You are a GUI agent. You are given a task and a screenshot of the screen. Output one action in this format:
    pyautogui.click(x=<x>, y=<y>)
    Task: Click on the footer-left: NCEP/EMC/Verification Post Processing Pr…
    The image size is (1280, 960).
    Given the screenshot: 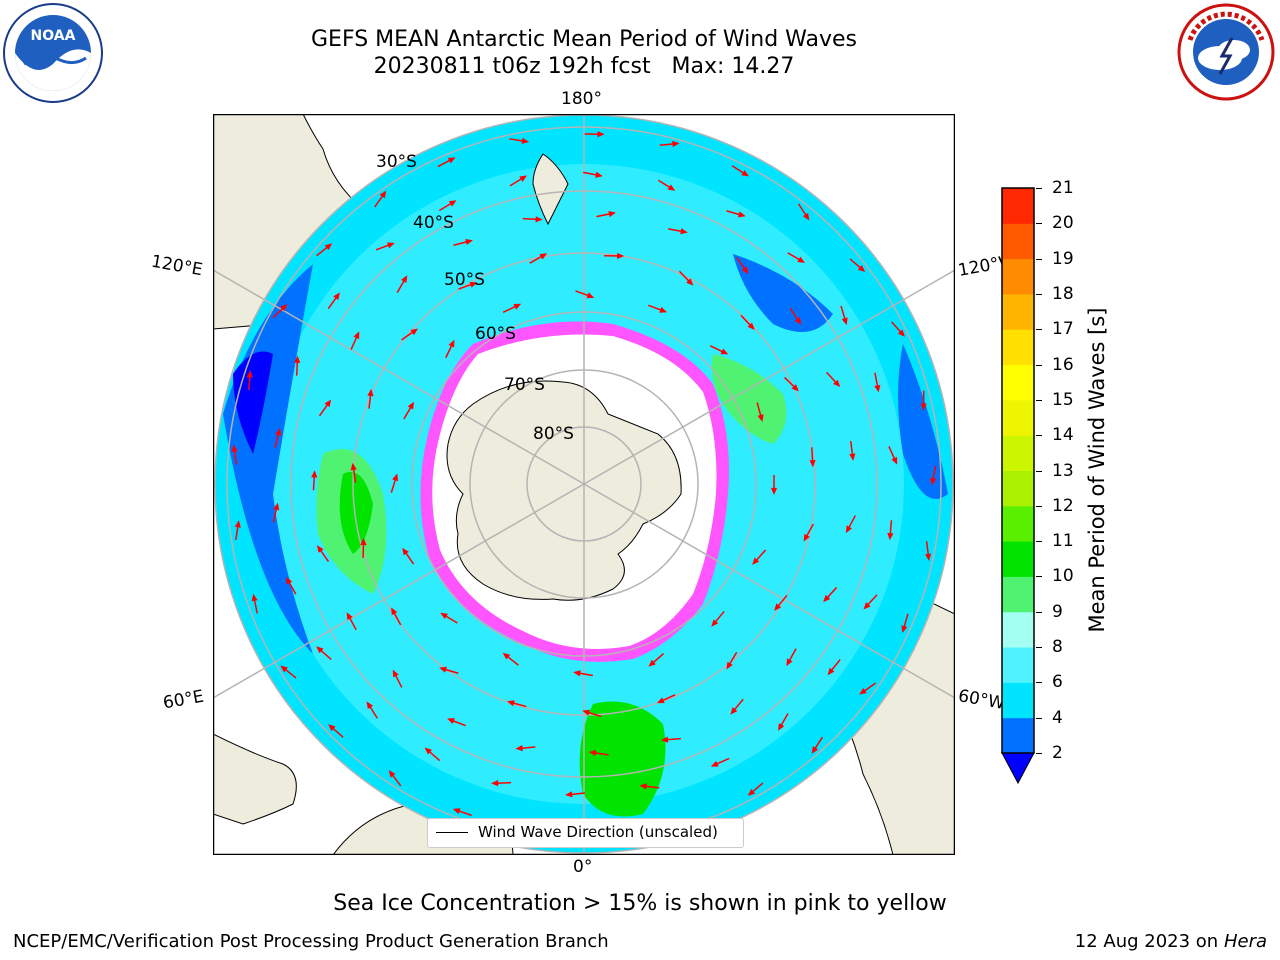 What is the action you would take?
    pyautogui.click(x=311, y=941)
    